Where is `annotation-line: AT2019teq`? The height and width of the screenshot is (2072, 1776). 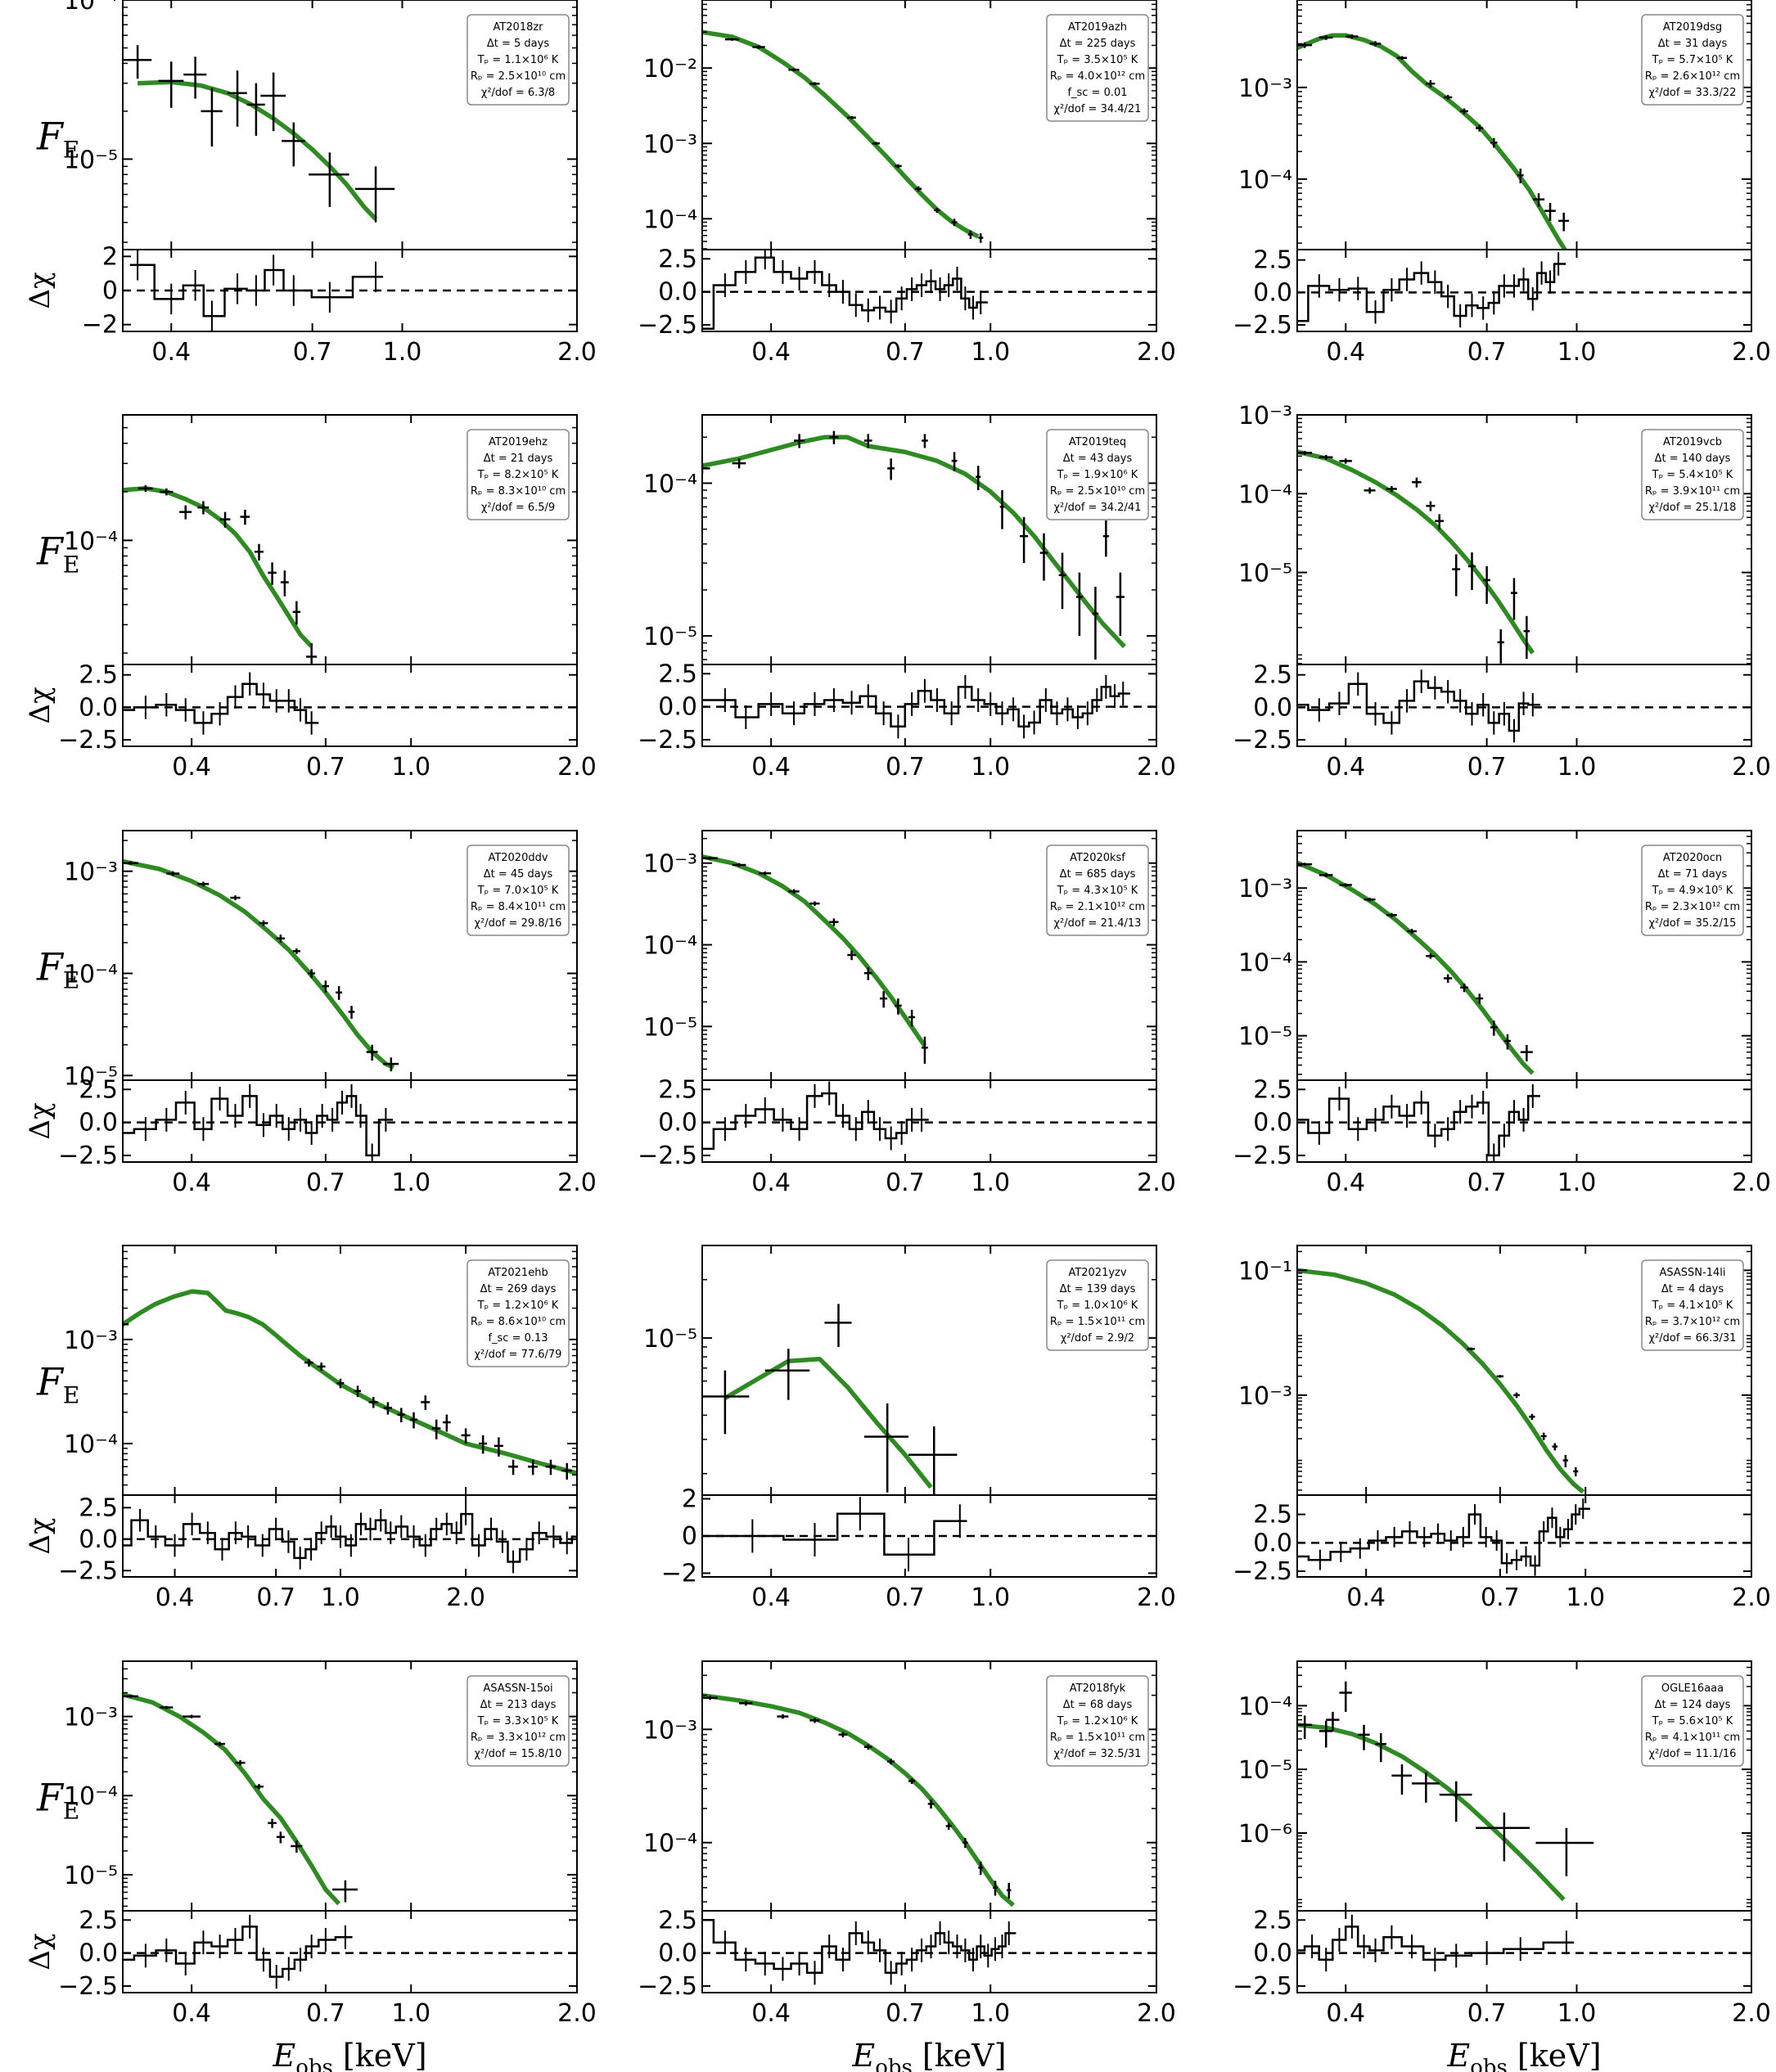 annotation-line: AT2019teq is located at coordinates (1097, 442).